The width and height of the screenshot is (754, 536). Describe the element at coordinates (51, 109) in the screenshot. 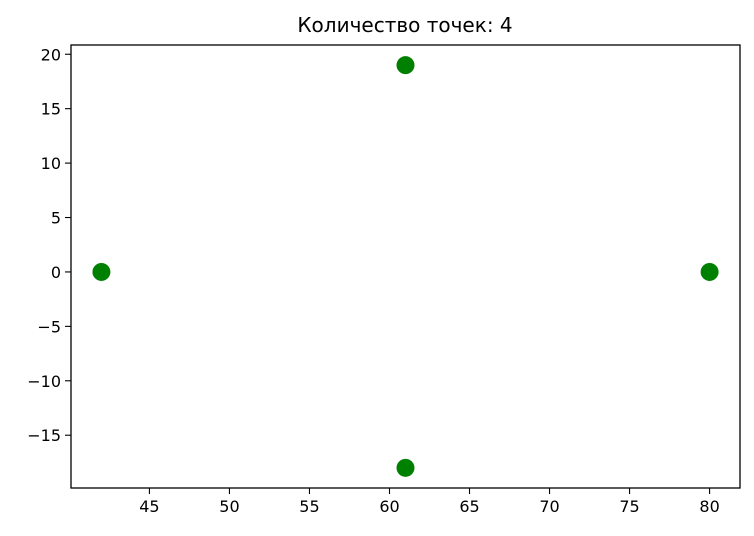

I see `y-tick-label: 15` at that location.